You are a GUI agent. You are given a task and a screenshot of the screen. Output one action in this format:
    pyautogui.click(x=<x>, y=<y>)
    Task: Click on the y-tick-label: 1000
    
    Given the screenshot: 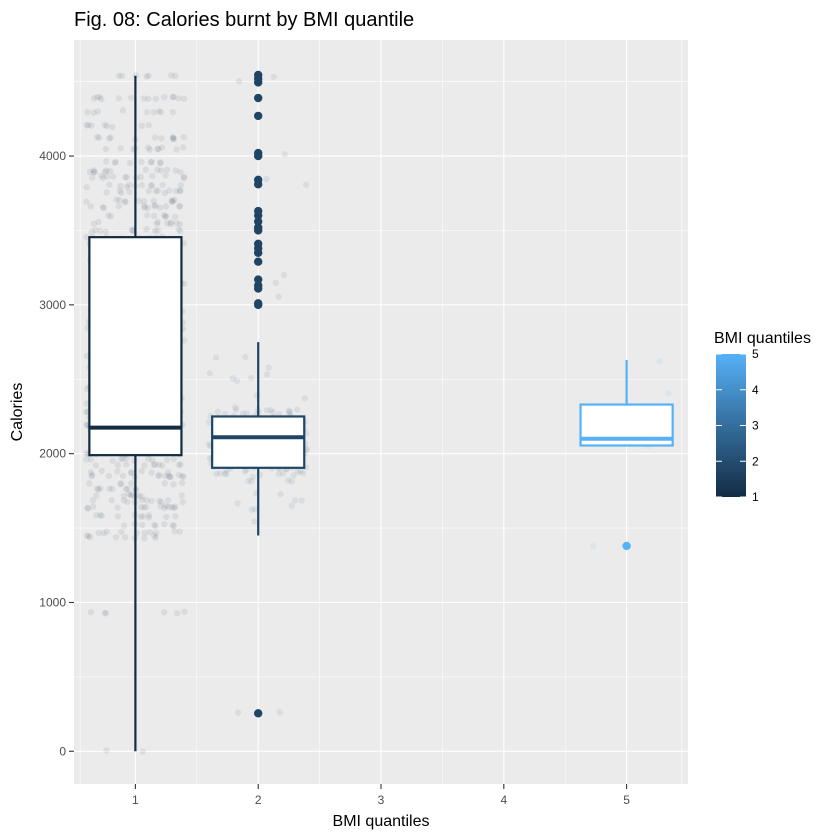 What is the action you would take?
    pyautogui.click(x=52, y=602)
    